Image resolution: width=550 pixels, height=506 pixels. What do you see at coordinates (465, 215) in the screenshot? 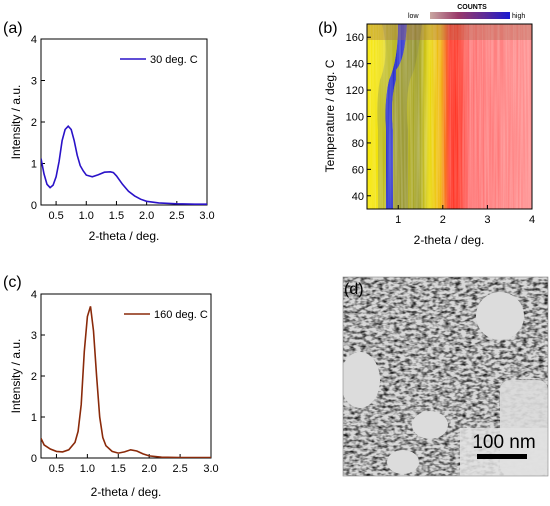
I see `panel-b-x-ticks: 1 2 3 4` at bounding box center [465, 215].